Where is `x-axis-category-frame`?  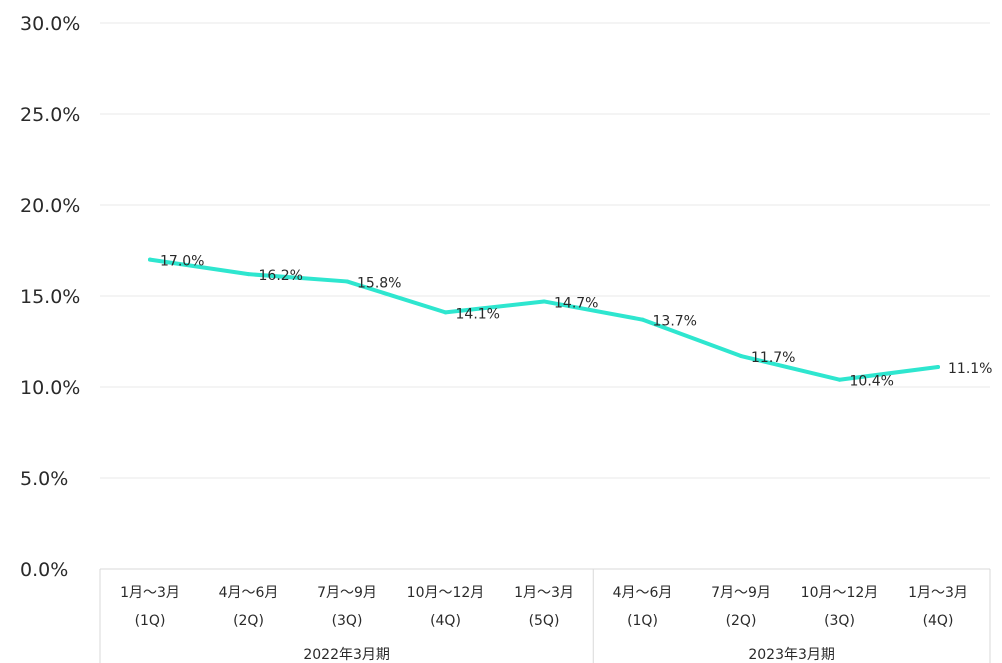 x-axis-category-frame is located at coordinates (545, 615).